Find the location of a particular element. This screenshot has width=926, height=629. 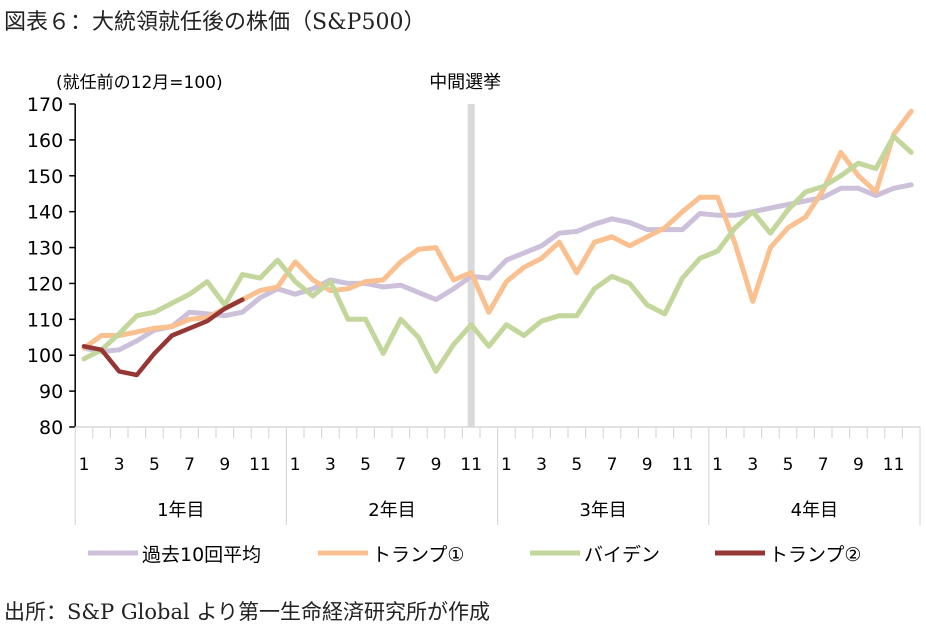

legend-label: バイデン is located at coordinates (622, 555).